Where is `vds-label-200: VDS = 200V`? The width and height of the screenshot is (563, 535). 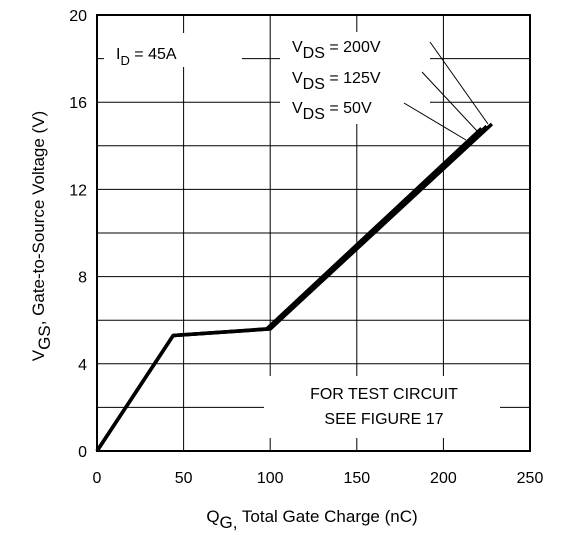
vds-label-200: VDS = 200V is located at coordinates (336, 50).